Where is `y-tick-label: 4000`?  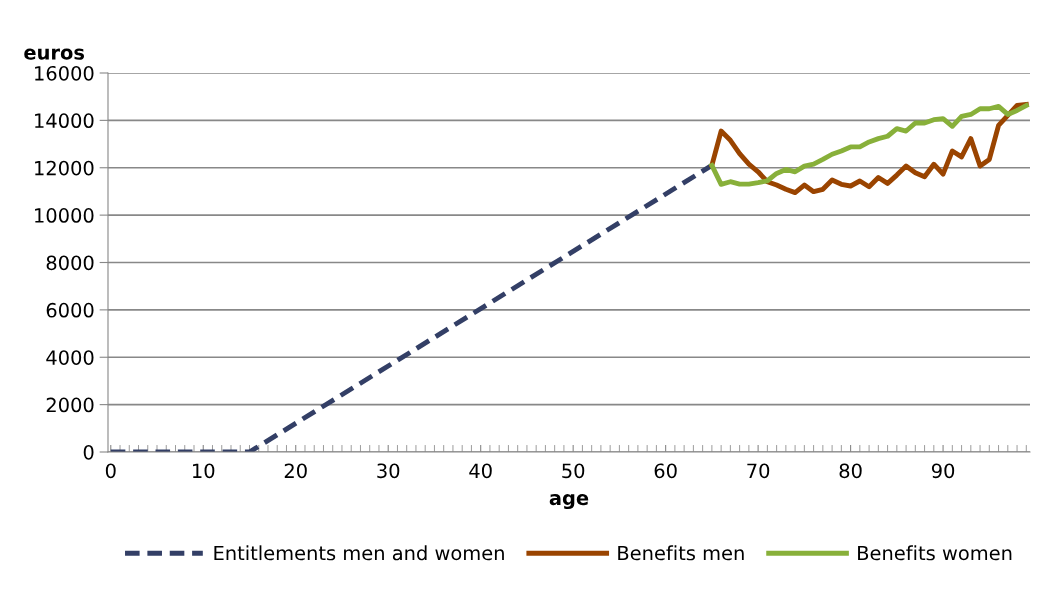
y-tick-label: 4000 is located at coordinates (70, 357).